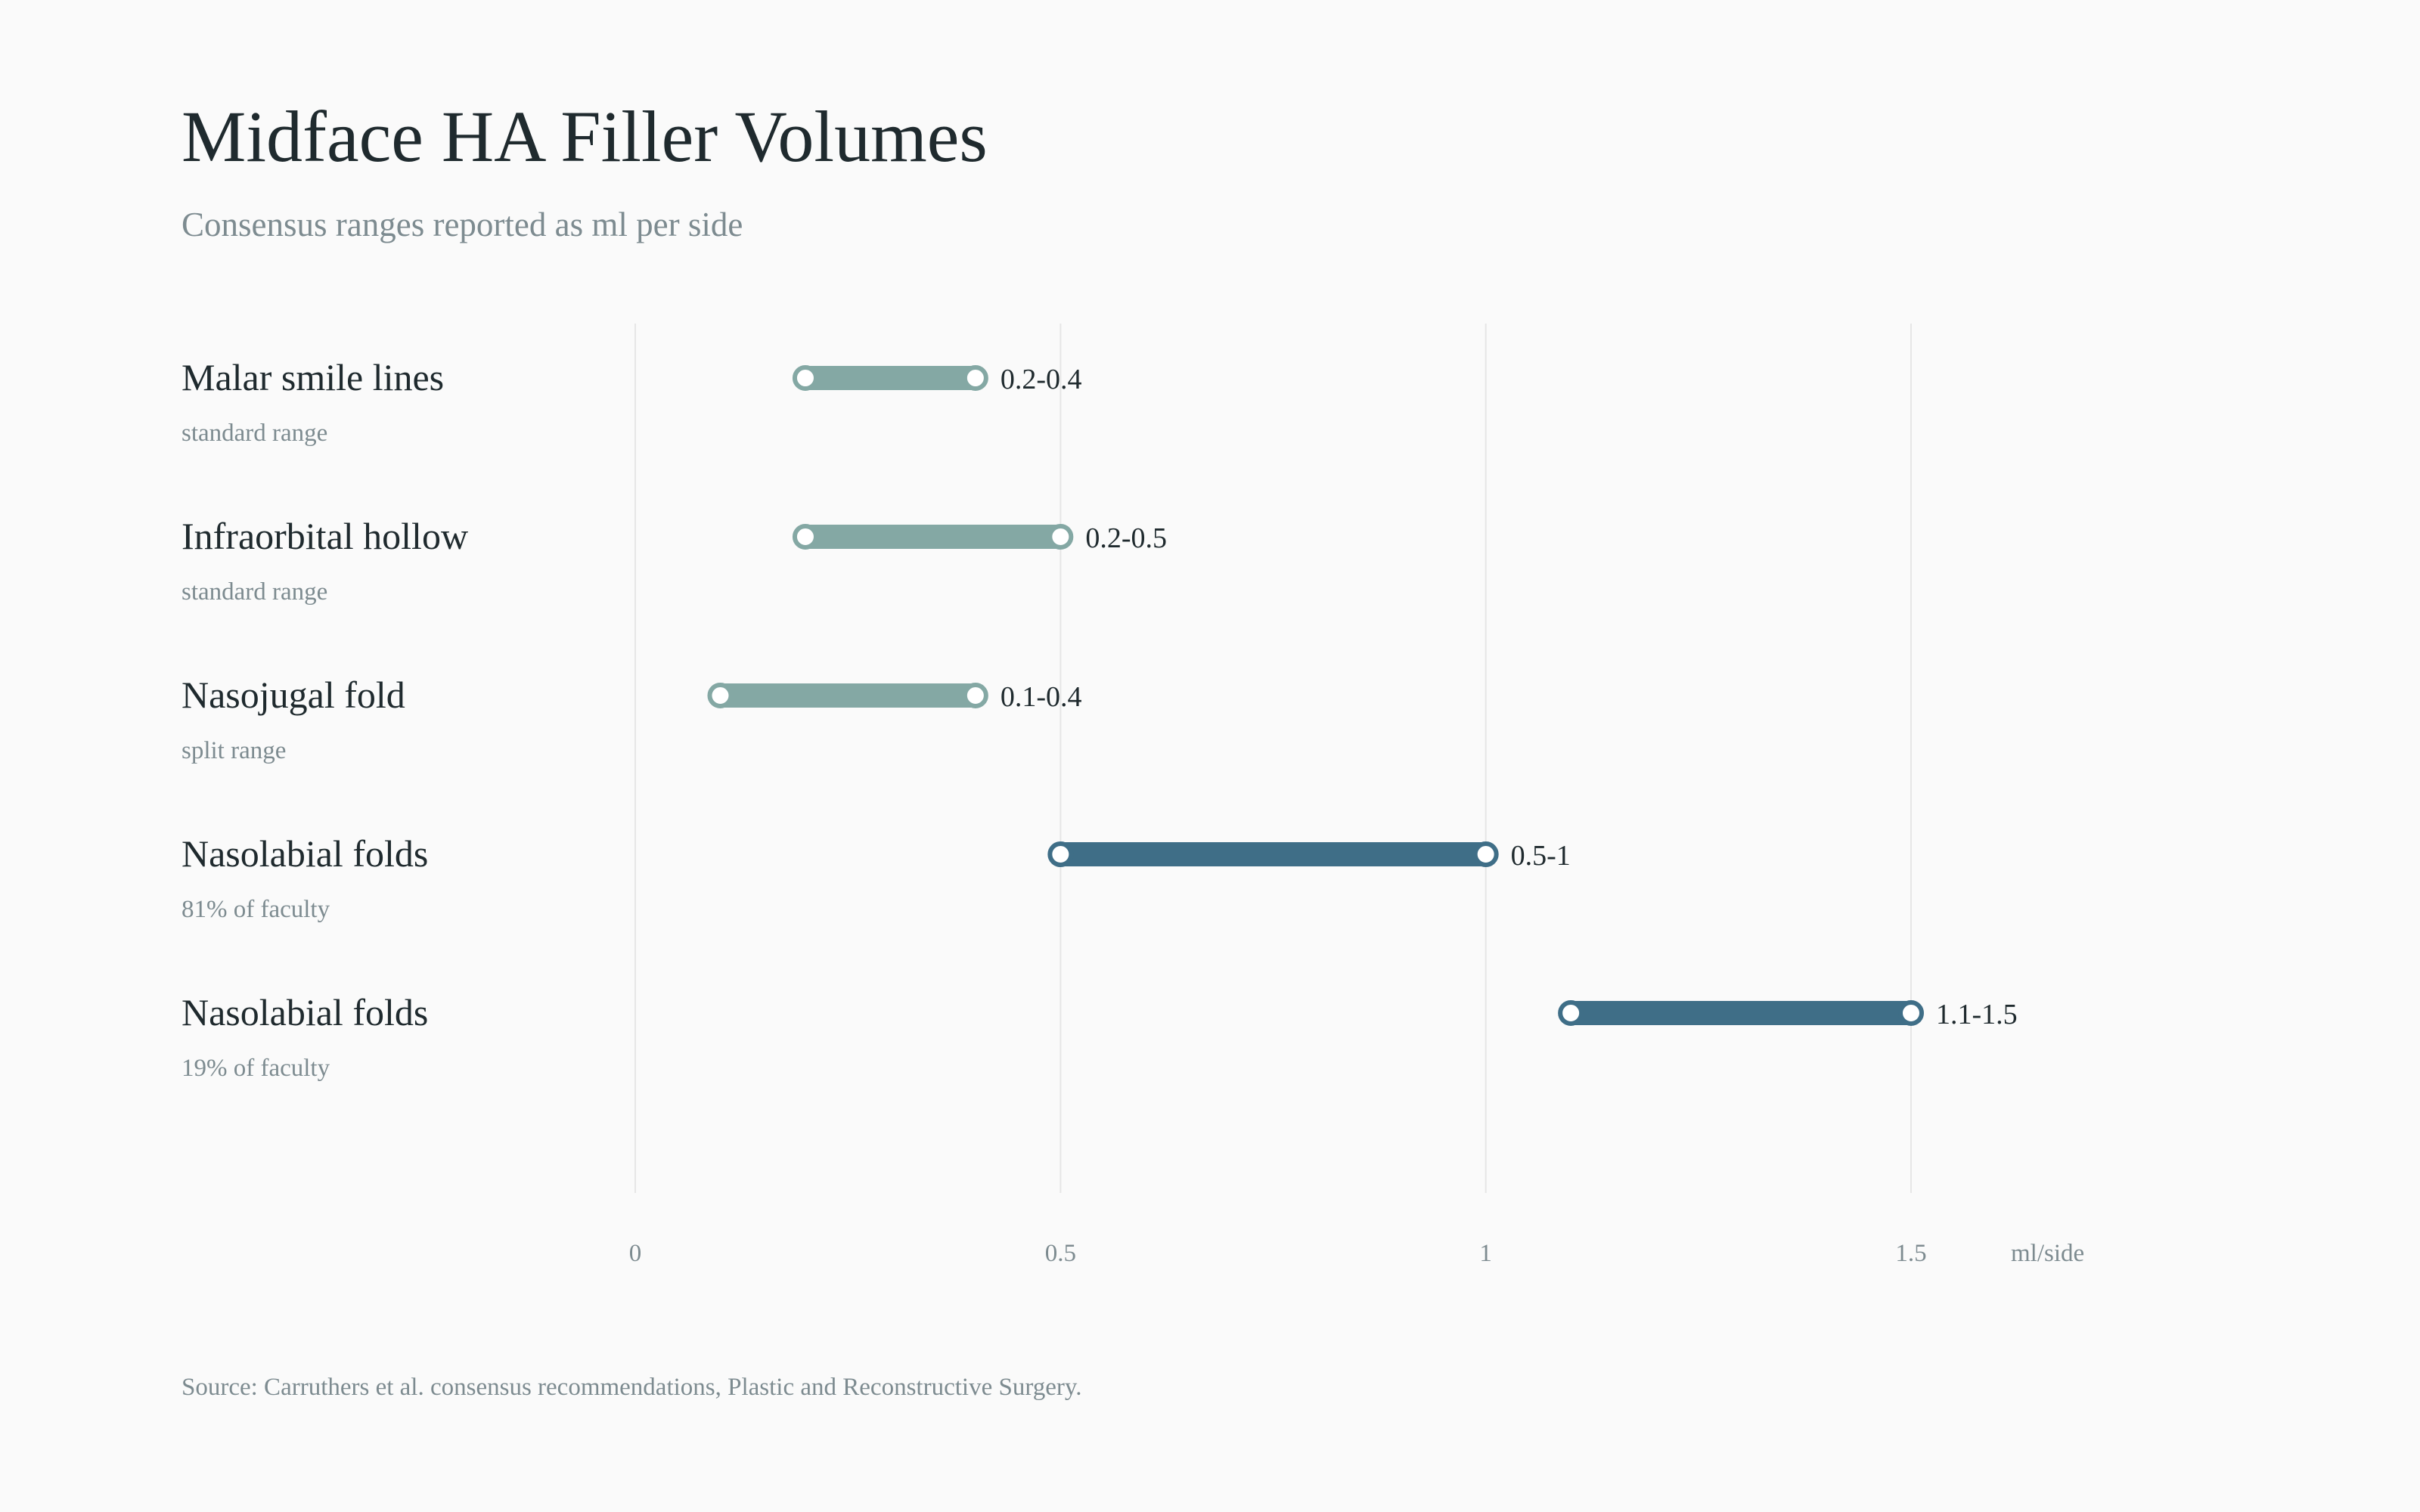 Image resolution: width=2420 pixels, height=1512 pixels. What do you see at coordinates (585, 136) in the screenshot?
I see `chart-title: Midface HA Filler Volumes` at bounding box center [585, 136].